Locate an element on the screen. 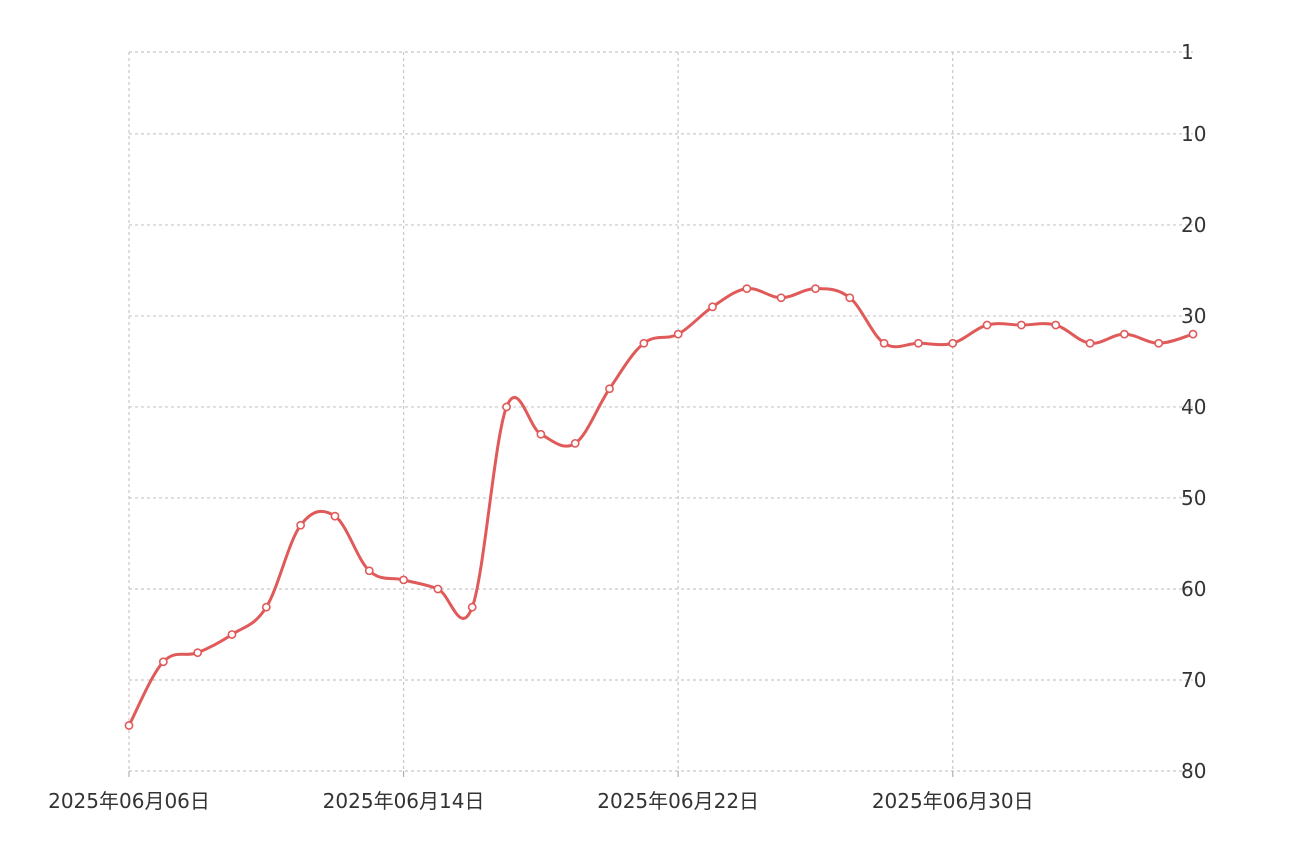 The height and width of the screenshot is (844, 1296). y-tick-label: 50 is located at coordinates (1193, 498).